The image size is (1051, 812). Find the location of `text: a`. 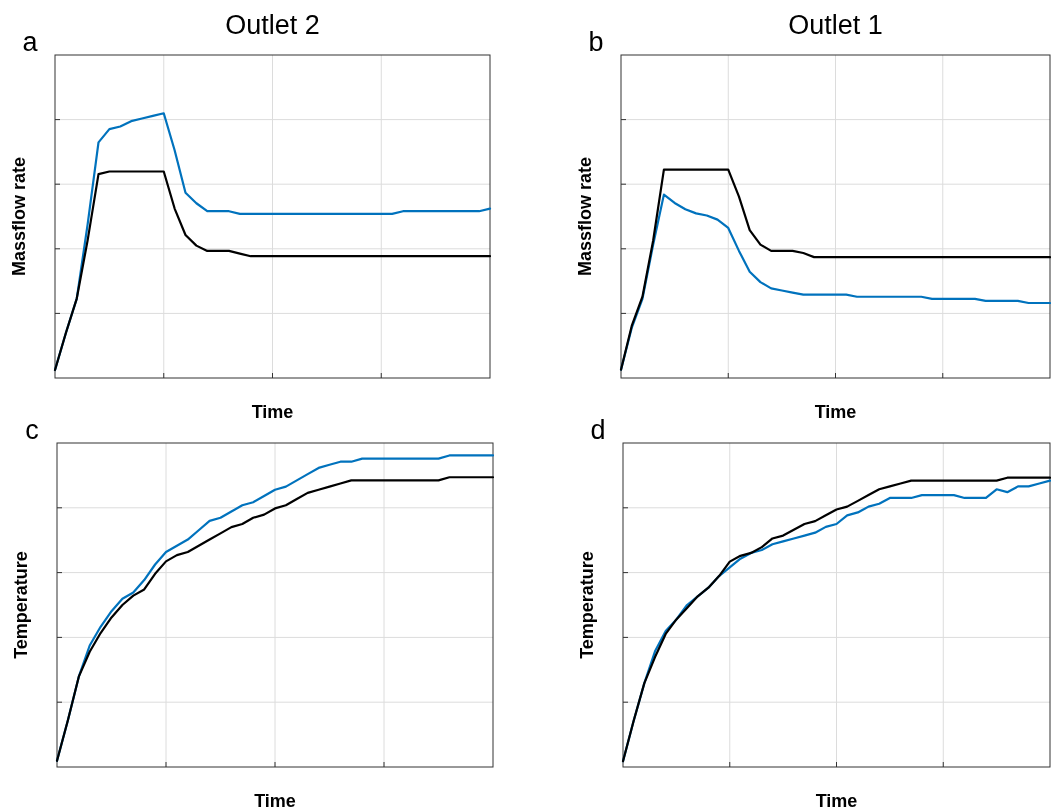

text: a is located at coordinates (30, 42).